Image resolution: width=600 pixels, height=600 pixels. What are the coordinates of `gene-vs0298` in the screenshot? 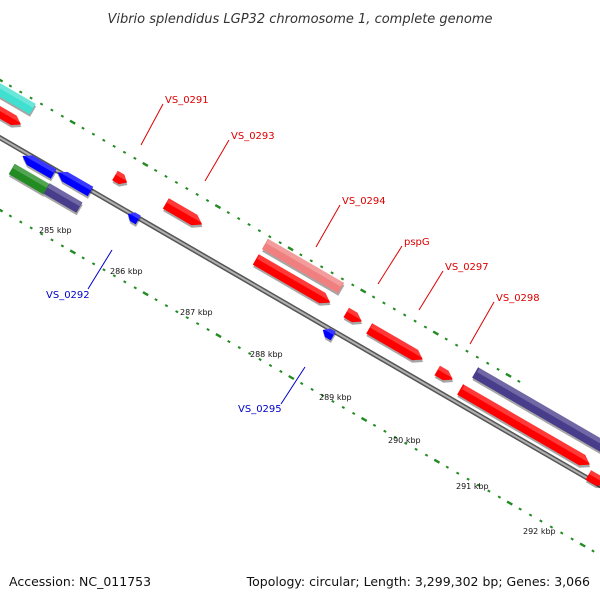 It's located at (525, 428).